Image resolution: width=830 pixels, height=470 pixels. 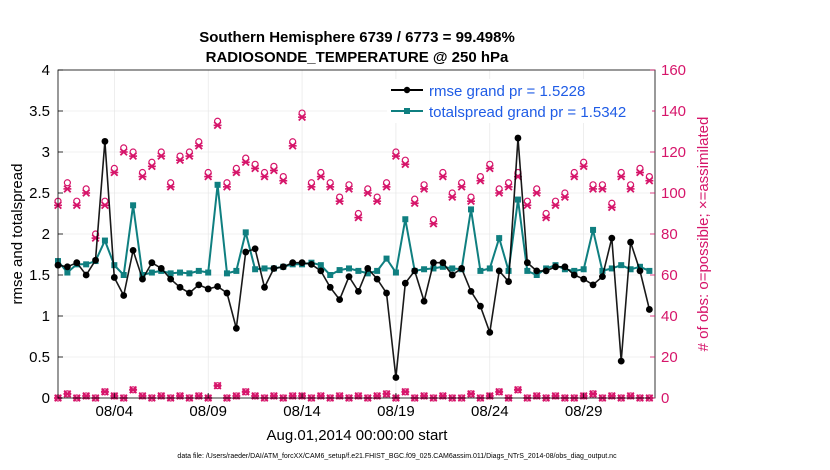 I want to click on left-axis: 0 0.5 1 1.5 2 2.5 3 3.5 4, so click(x=46, y=234).